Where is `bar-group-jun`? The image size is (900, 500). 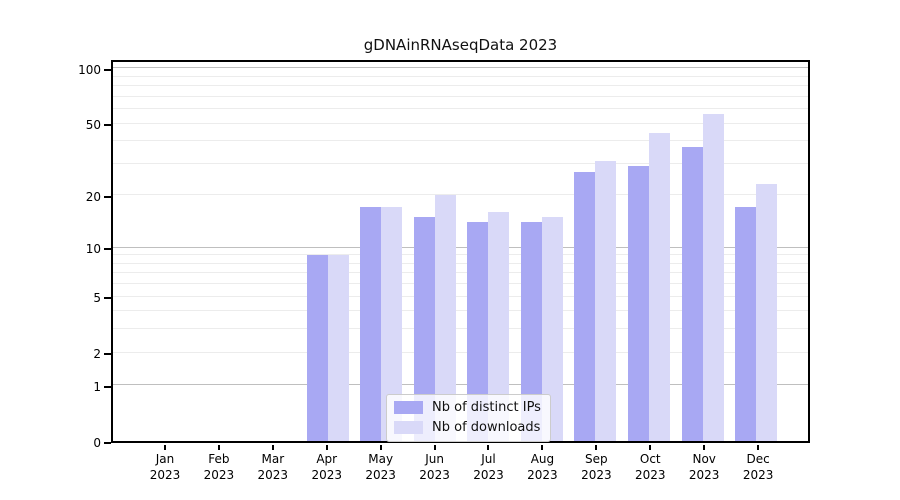
bar-group-jun is located at coordinates (435, 251).